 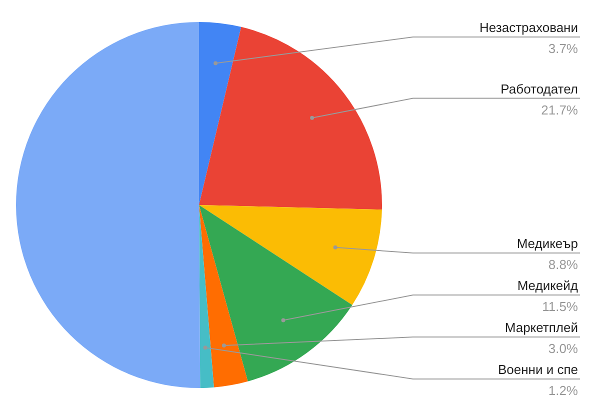 What do you see at coordinates (547, 285) in the screenshot?
I see `slice-label: Медикейд` at bounding box center [547, 285].